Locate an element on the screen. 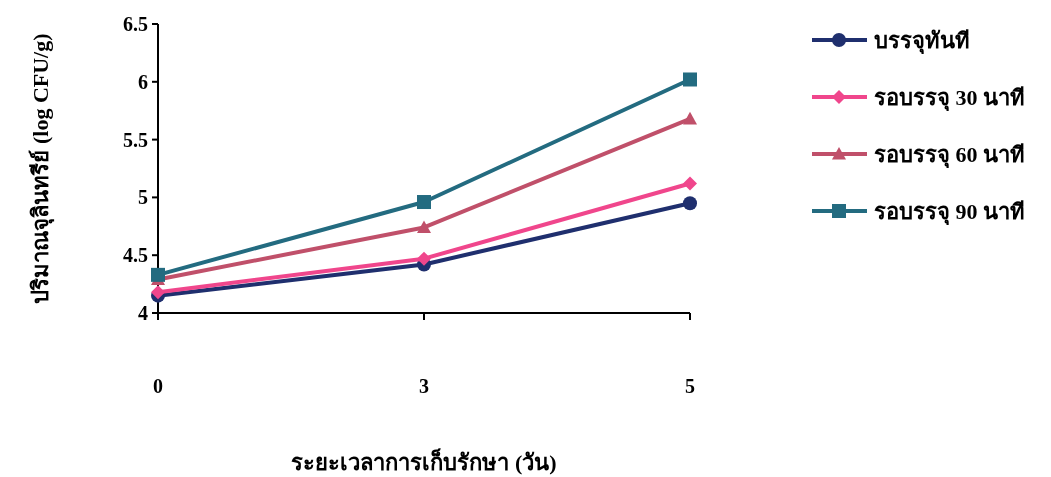 This screenshot has height=477, width=1051. y-tick-label: 6.5 is located at coordinates (135, 24).